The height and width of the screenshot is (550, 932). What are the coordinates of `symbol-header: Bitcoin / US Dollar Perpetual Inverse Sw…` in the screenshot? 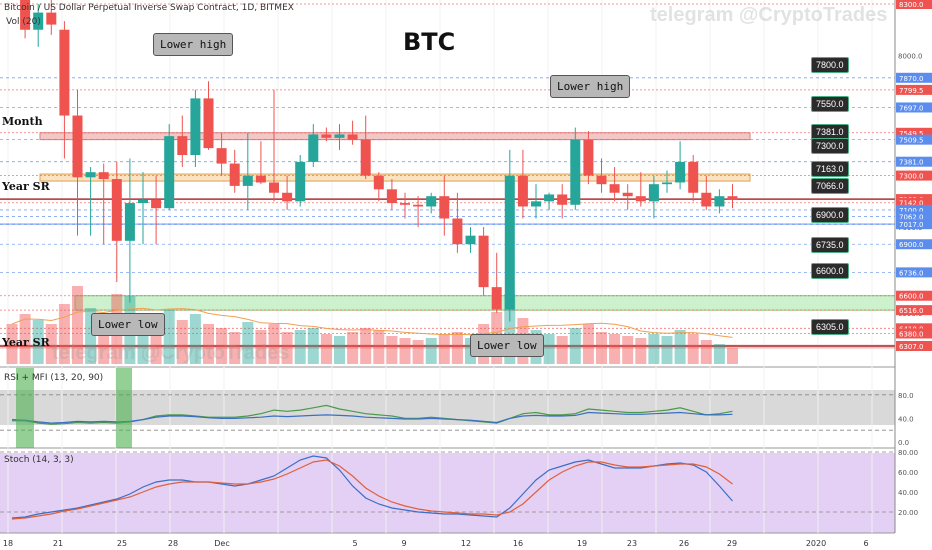 It's located at (149, 8).